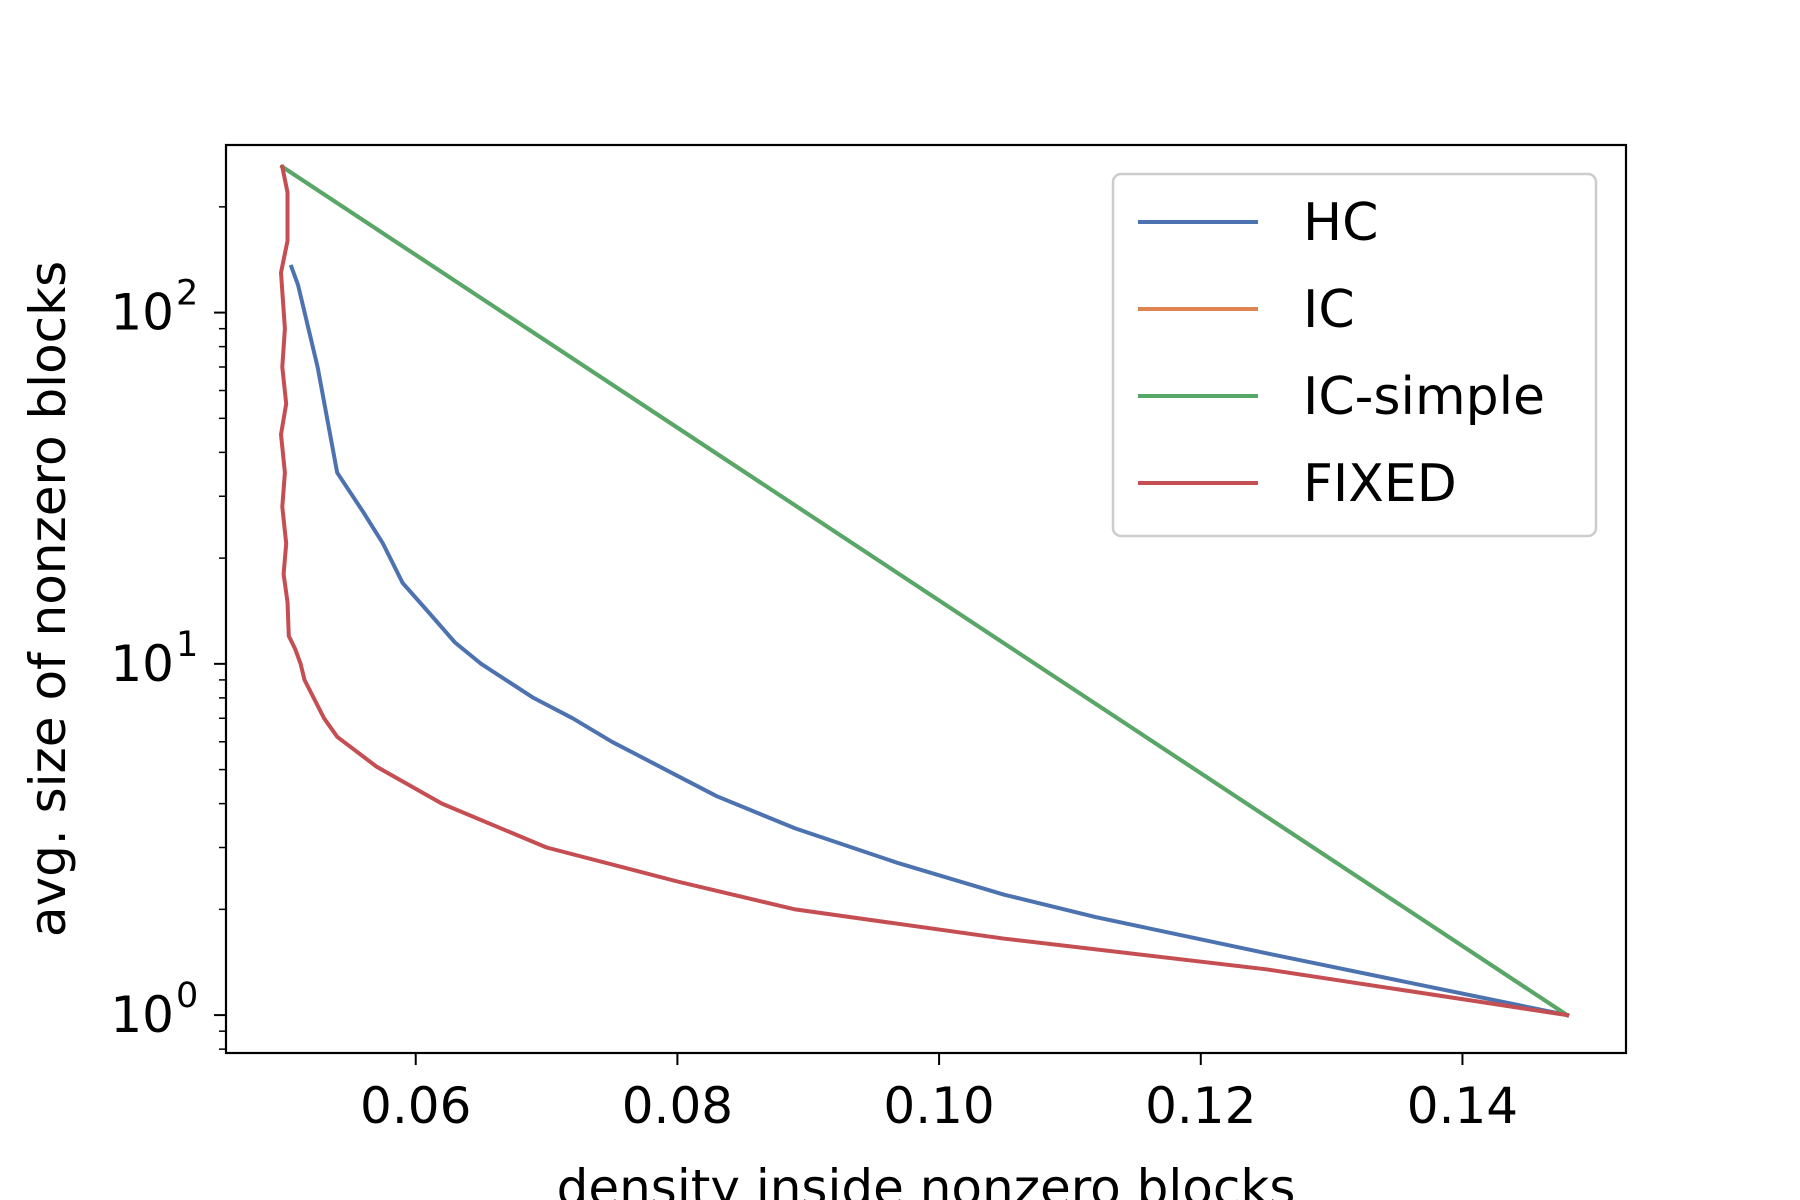  What do you see at coordinates (1329, 310) in the screenshot?
I see `legend-label-ic: IC` at bounding box center [1329, 310].